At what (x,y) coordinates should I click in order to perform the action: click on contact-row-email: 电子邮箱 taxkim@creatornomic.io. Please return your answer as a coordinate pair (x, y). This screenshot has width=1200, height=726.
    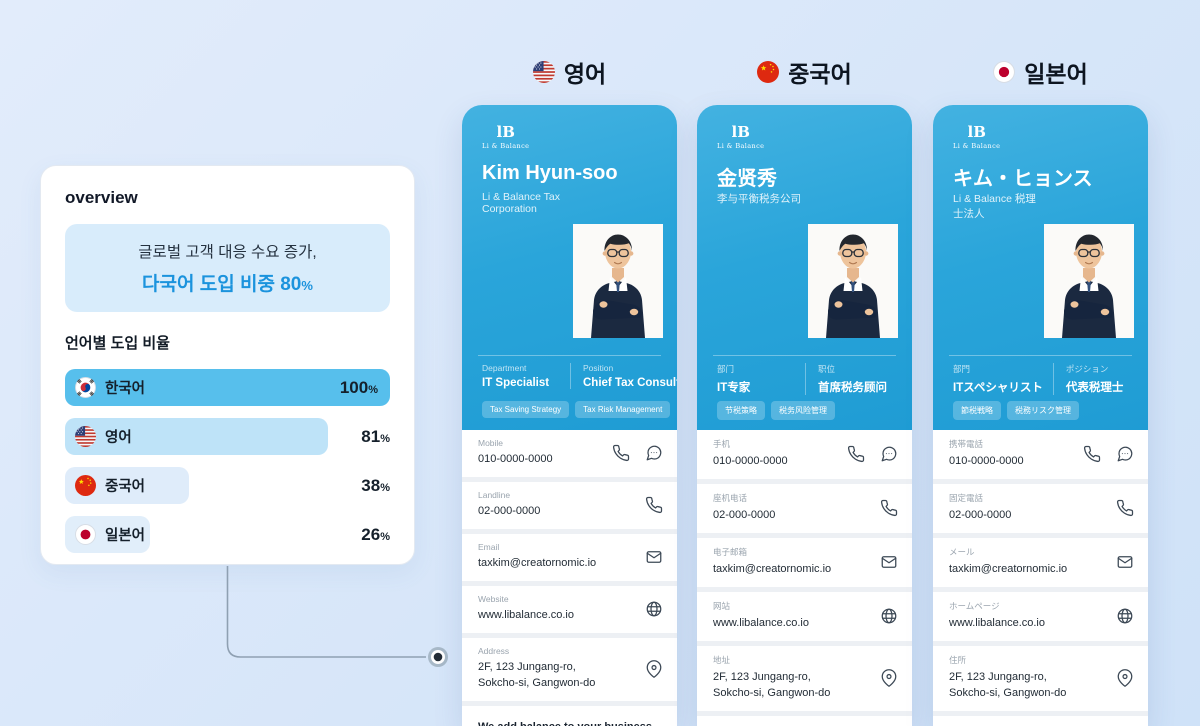
    Looking at the image, I should click on (804, 562).